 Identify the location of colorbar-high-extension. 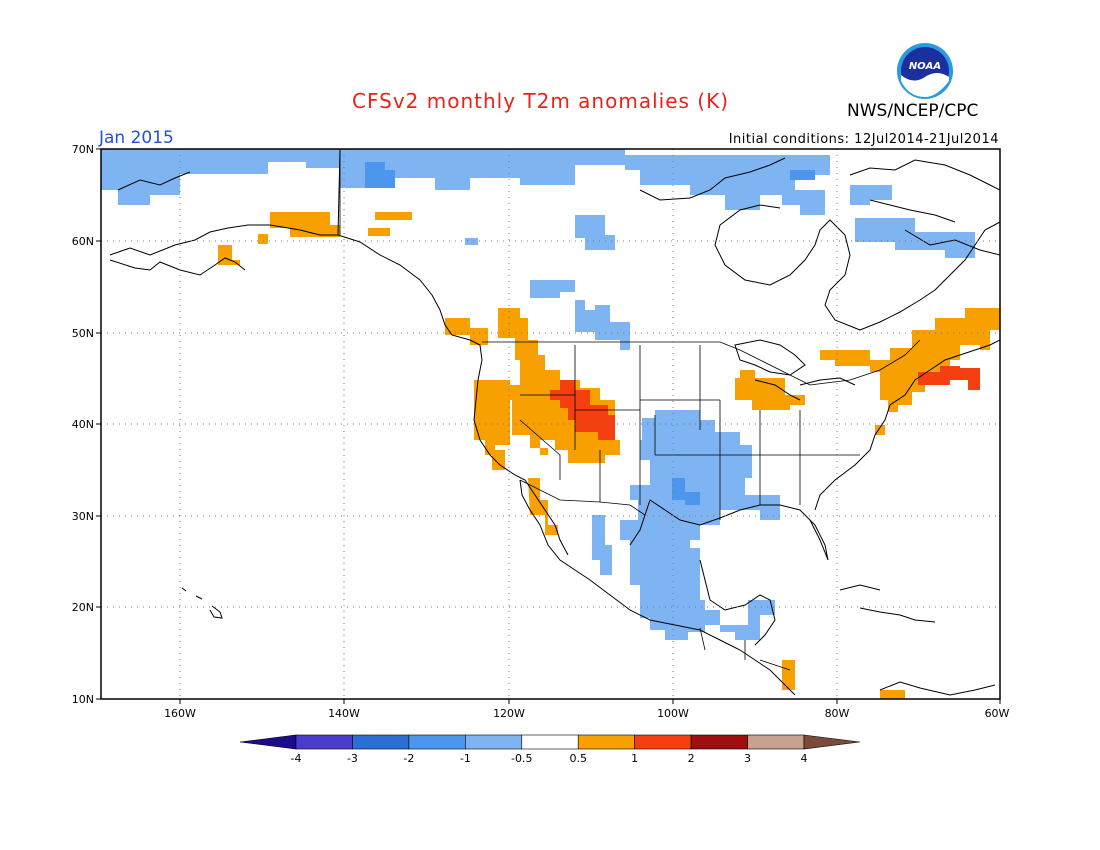
(832, 742).